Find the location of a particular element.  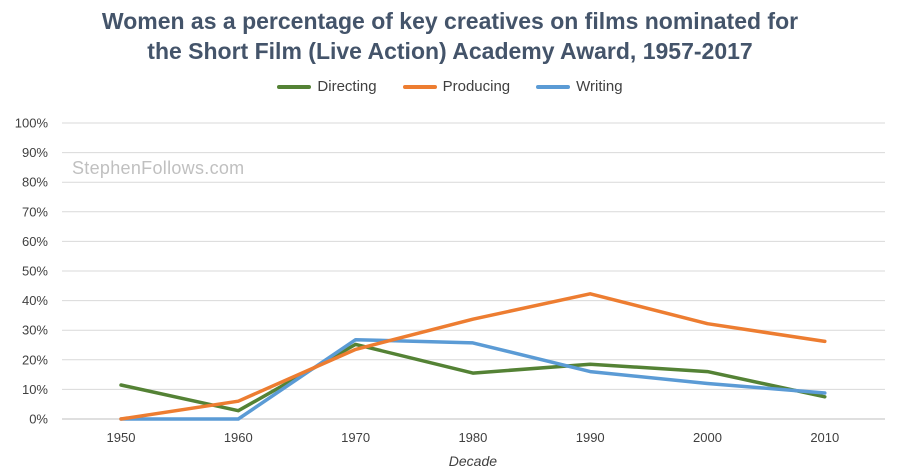

legend-item-directing: Directing is located at coordinates (327, 86).